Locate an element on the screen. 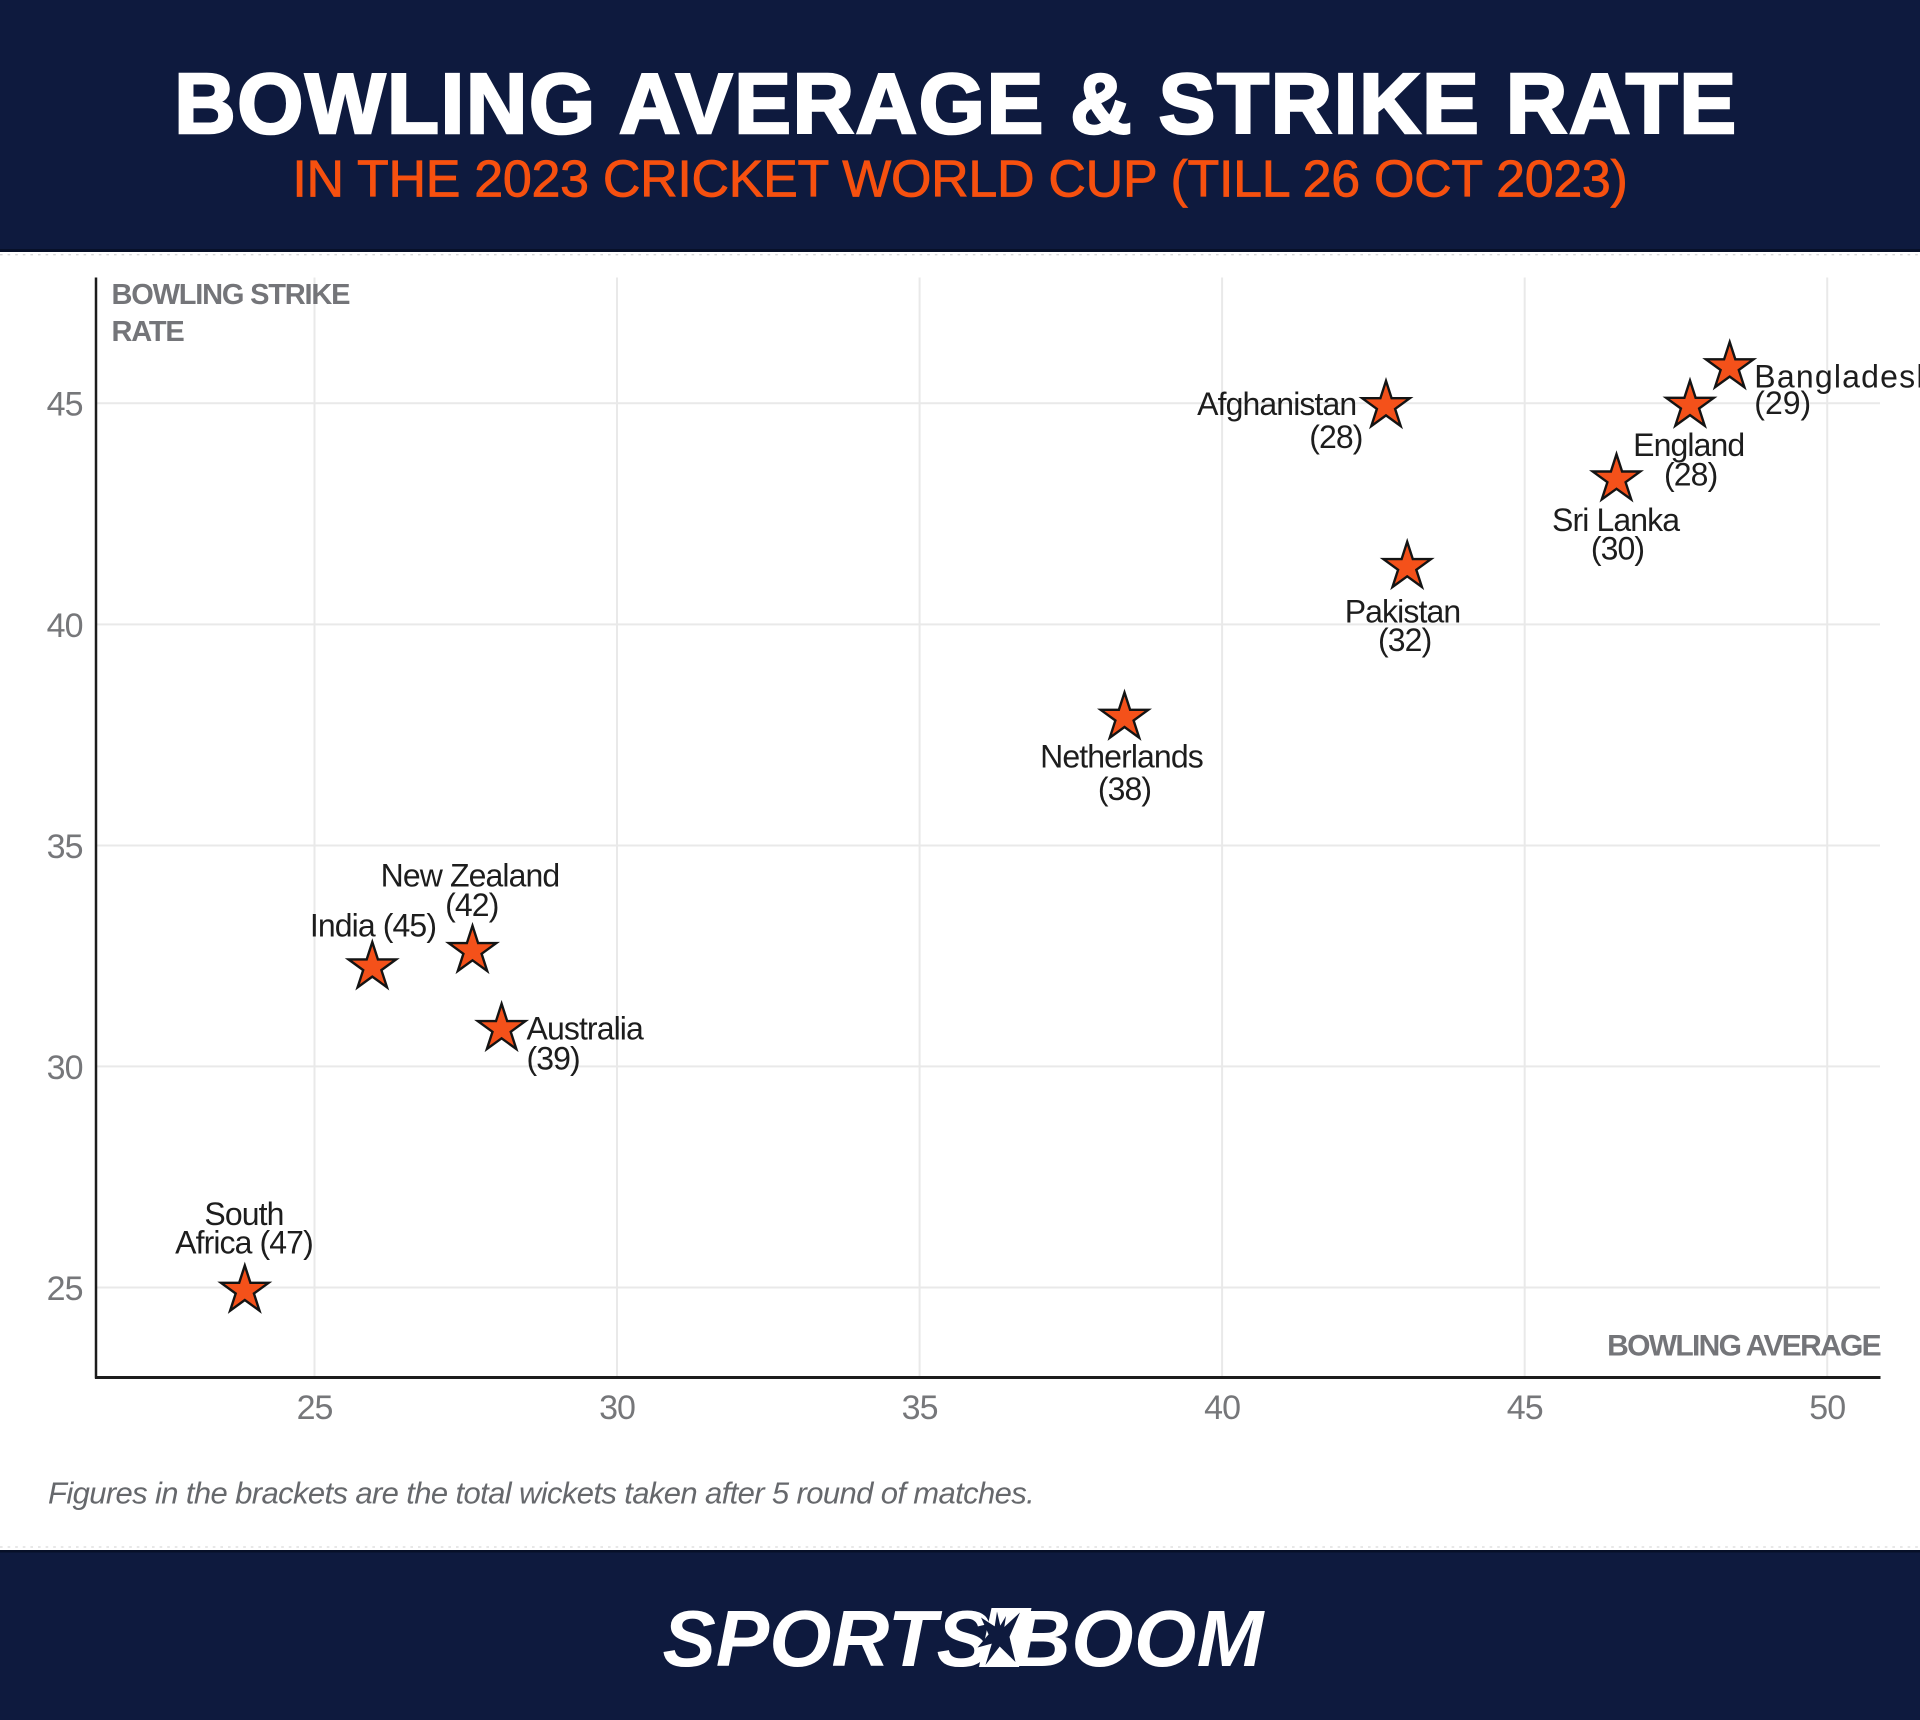 The image size is (1920, 1720). svg-text: SPORTS is located at coordinates (827, 1638).